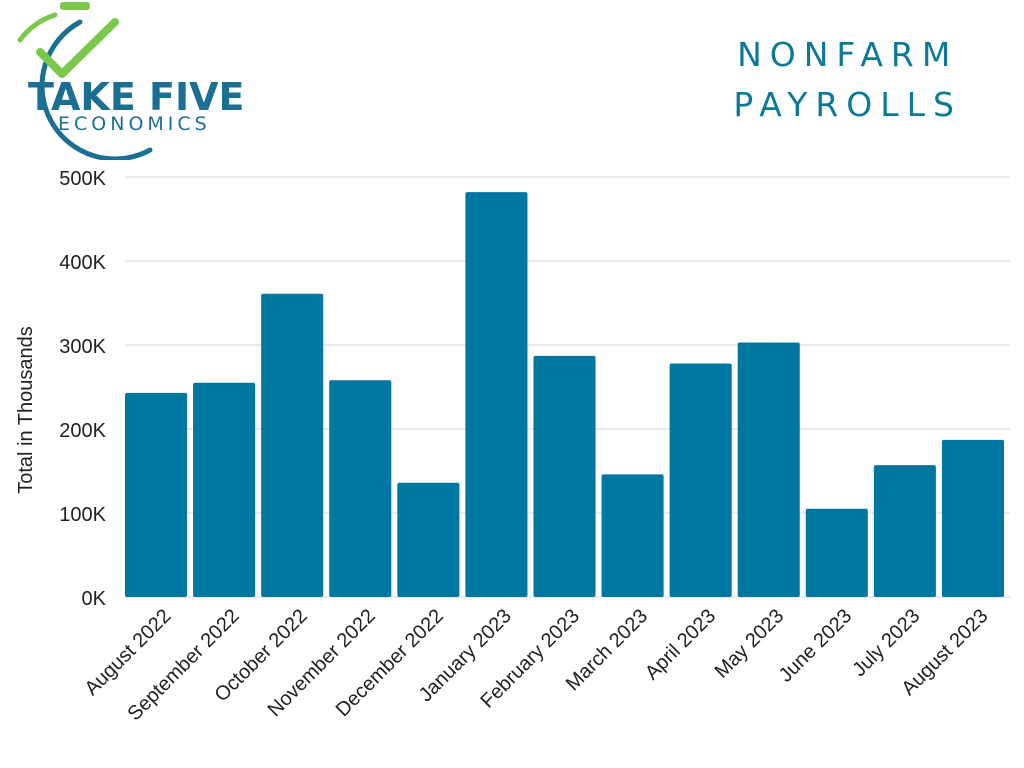 The width and height of the screenshot is (1024, 768). What do you see at coordinates (82, 179) in the screenshot?
I see `y-tick-label: 500K` at bounding box center [82, 179].